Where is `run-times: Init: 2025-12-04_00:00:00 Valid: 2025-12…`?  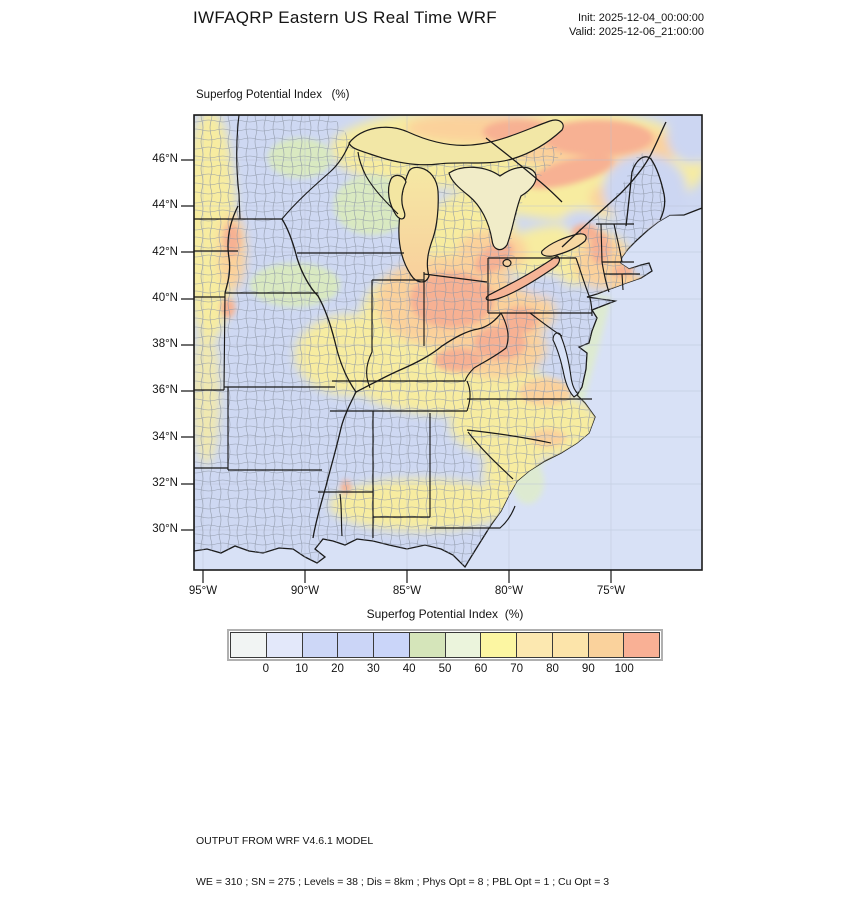 run-times: Init: 2025-12-04_00:00:00 Valid: 2025-12… is located at coordinates (636, 25).